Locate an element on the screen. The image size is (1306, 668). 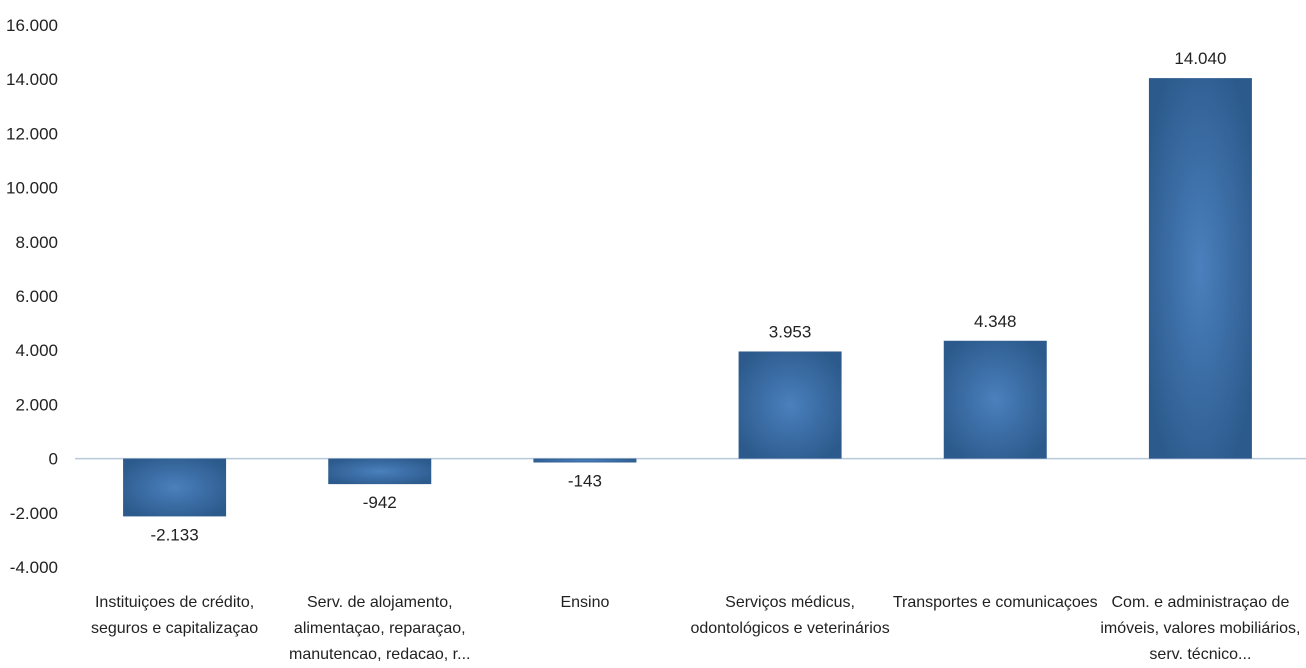
y-tick-label: 4.000 is located at coordinates (36, 350).